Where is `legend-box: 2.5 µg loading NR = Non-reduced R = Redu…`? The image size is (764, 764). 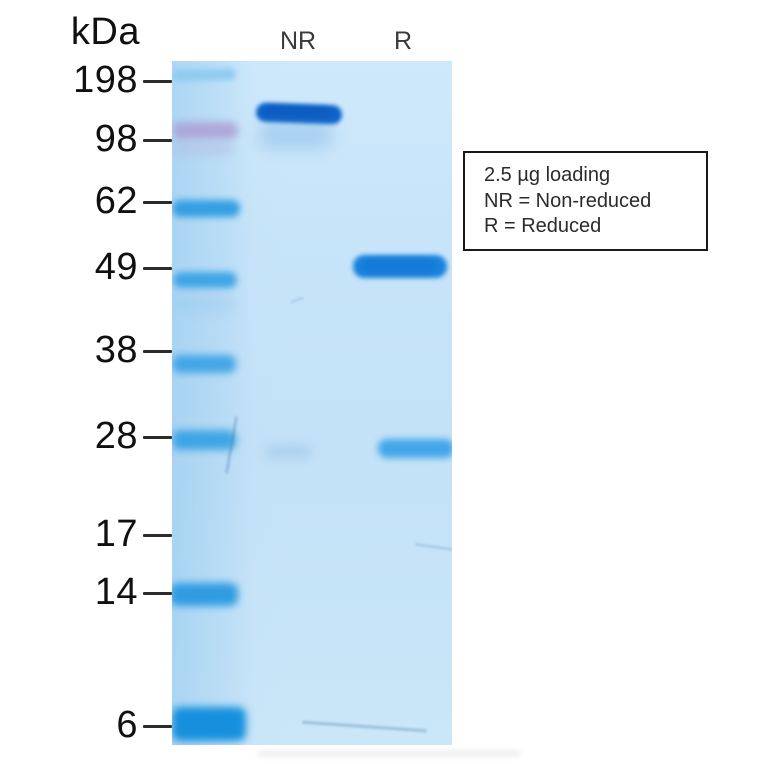
legend-box: 2.5 µg loading NR = Non-reduced R = Redu… is located at coordinates (585, 201).